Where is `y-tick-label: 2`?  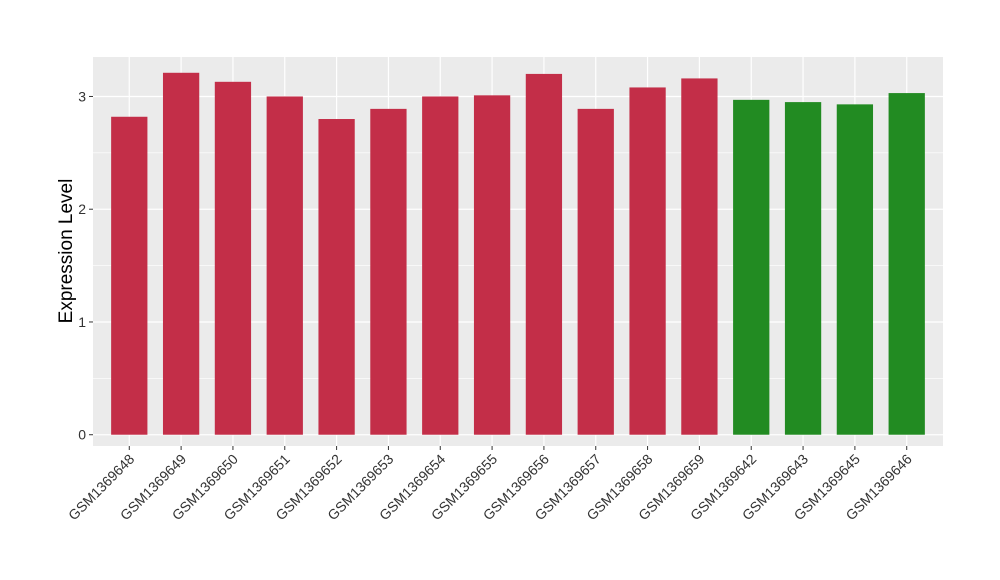 y-tick-label: 2 is located at coordinates (82, 209).